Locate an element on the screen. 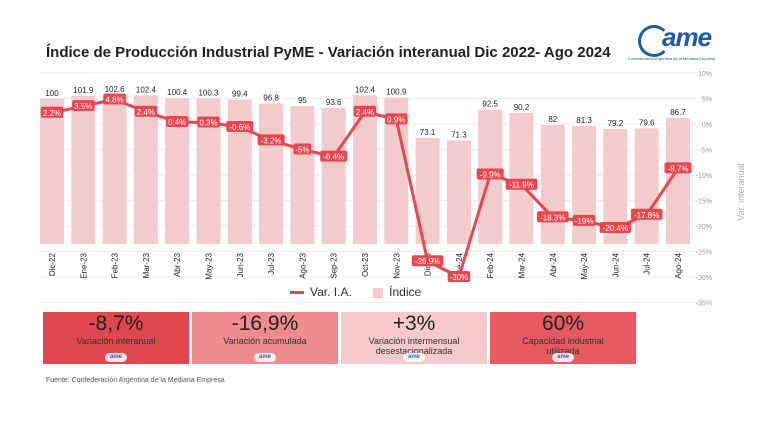 Image resolution: width=768 pixels, height=447 pixels. var-label: -26.9% is located at coordinates (427, 261).